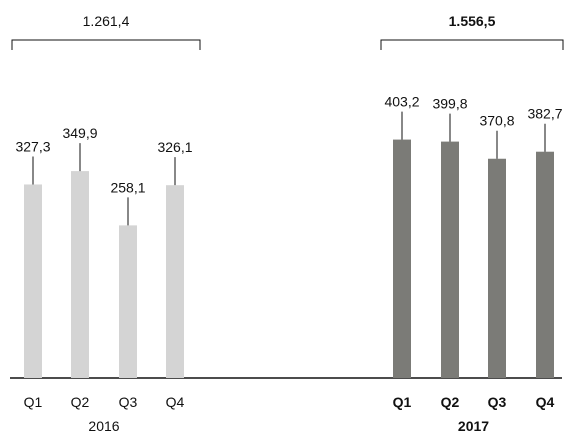 Image resolution: width=564 pixels, height=435 pixels. What do you see at coordinates (402, 258) in the screenshot?
I see `bar-2017-q1` at bounding box center [402, 258].